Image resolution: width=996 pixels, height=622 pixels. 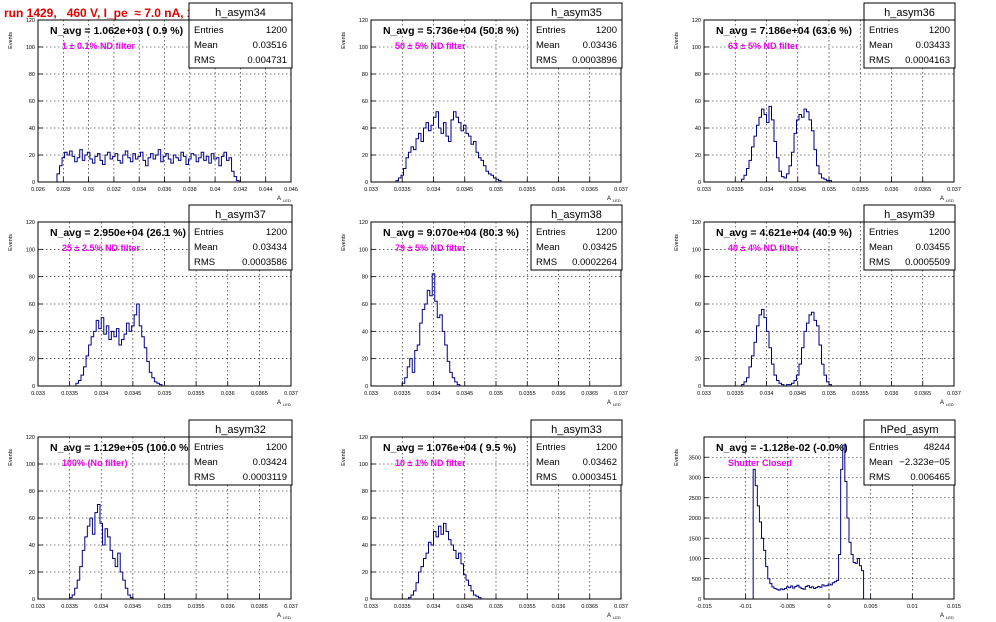 What do you see at coordinates (264, 262) in the screenshot?
I see `stats-value: 0.0003586` at bounding box center [264, 262].